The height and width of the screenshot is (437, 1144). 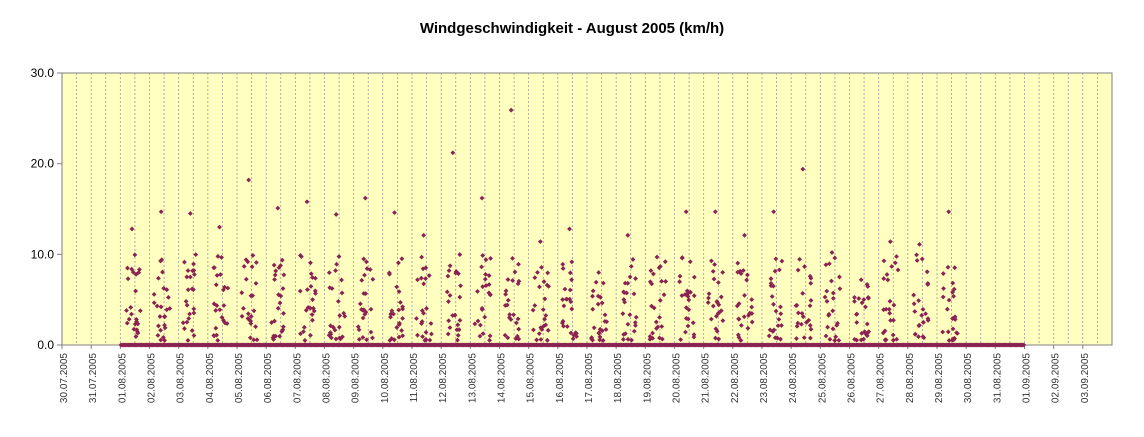 What do you see at coordinates (560, 378) in the screenshot?
I see `x-tick-label: 16.08.2005` at bounding box center [560, 378].